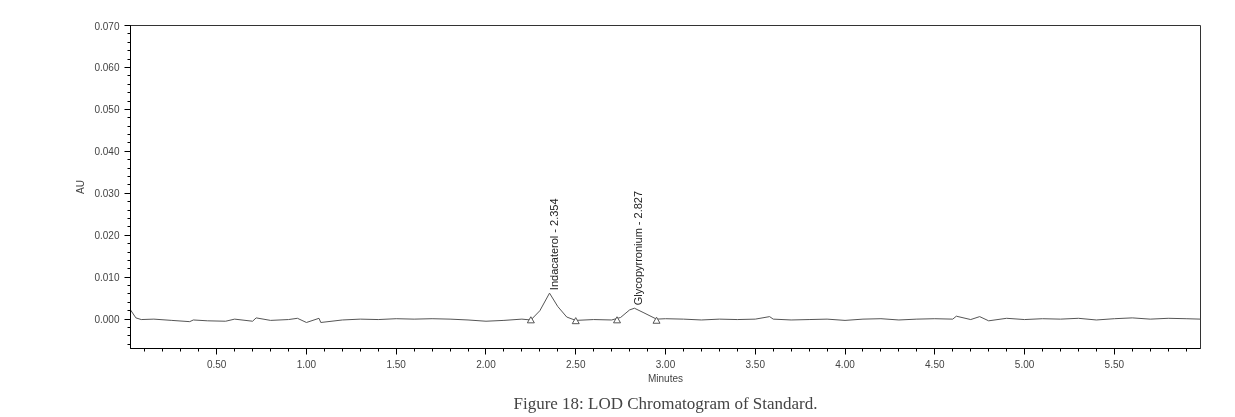  I want to click on y-tick-label: 0.000, so click(107, 320).